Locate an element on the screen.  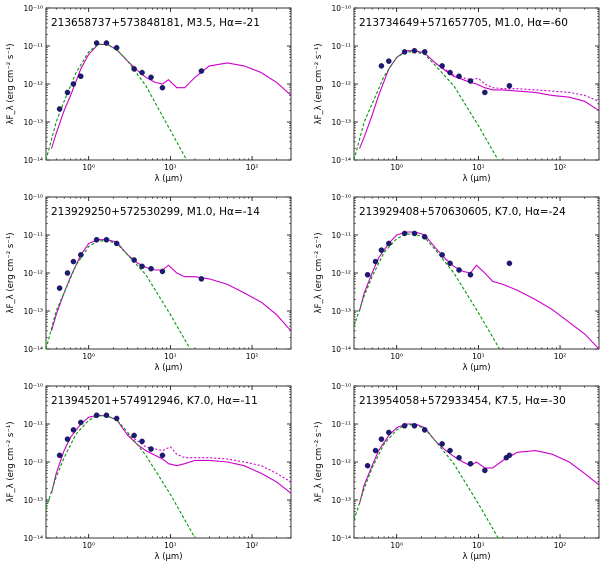
panel-title: 213658737+573848181, M3.5, Hα=-21 is located at coordinates (155, 23).